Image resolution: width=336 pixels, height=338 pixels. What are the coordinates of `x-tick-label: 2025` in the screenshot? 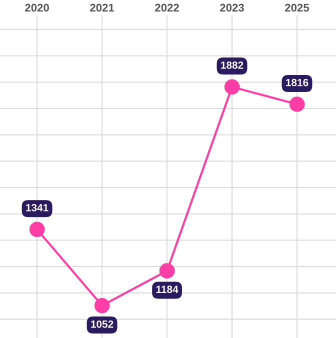 It's located at (297, 8).